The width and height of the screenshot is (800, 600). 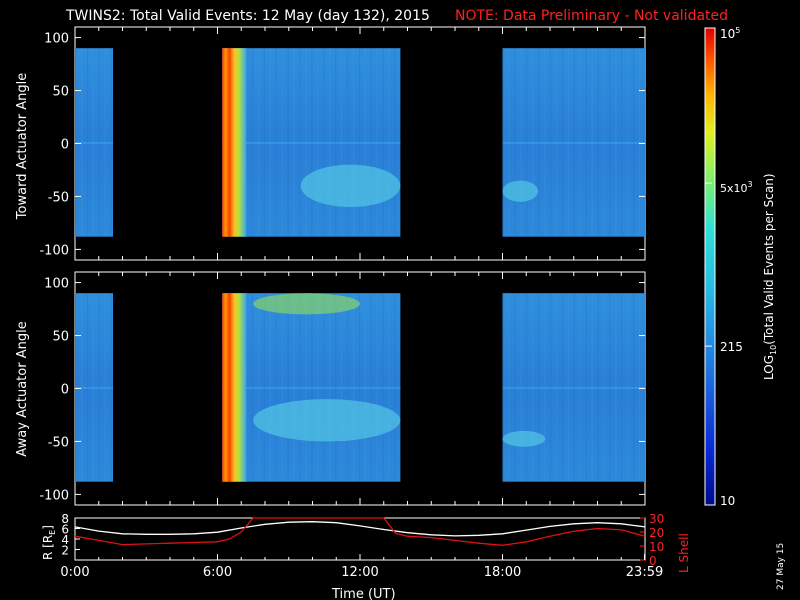 I want to click on y-tick-label: 50, so click(x=60, y=92).